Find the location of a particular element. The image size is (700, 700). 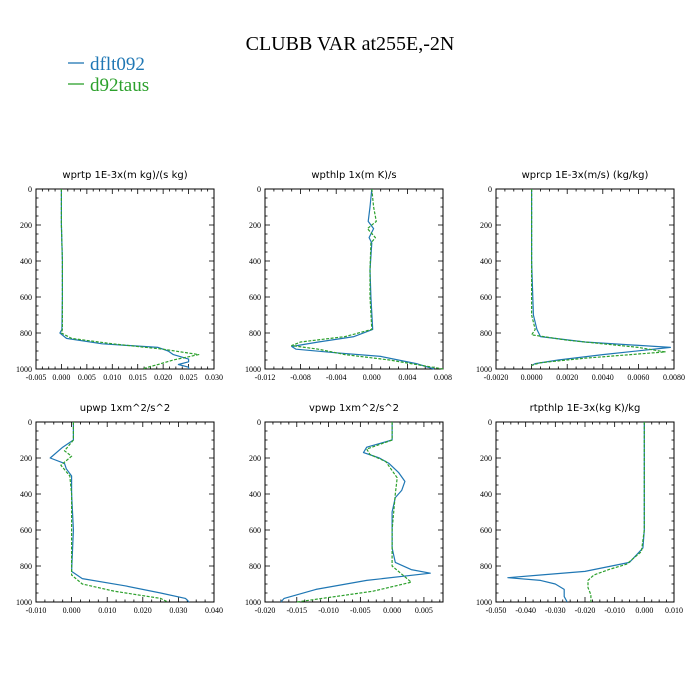

legend-label-dflt092: dflt092 is located at coordinates (117, 64).